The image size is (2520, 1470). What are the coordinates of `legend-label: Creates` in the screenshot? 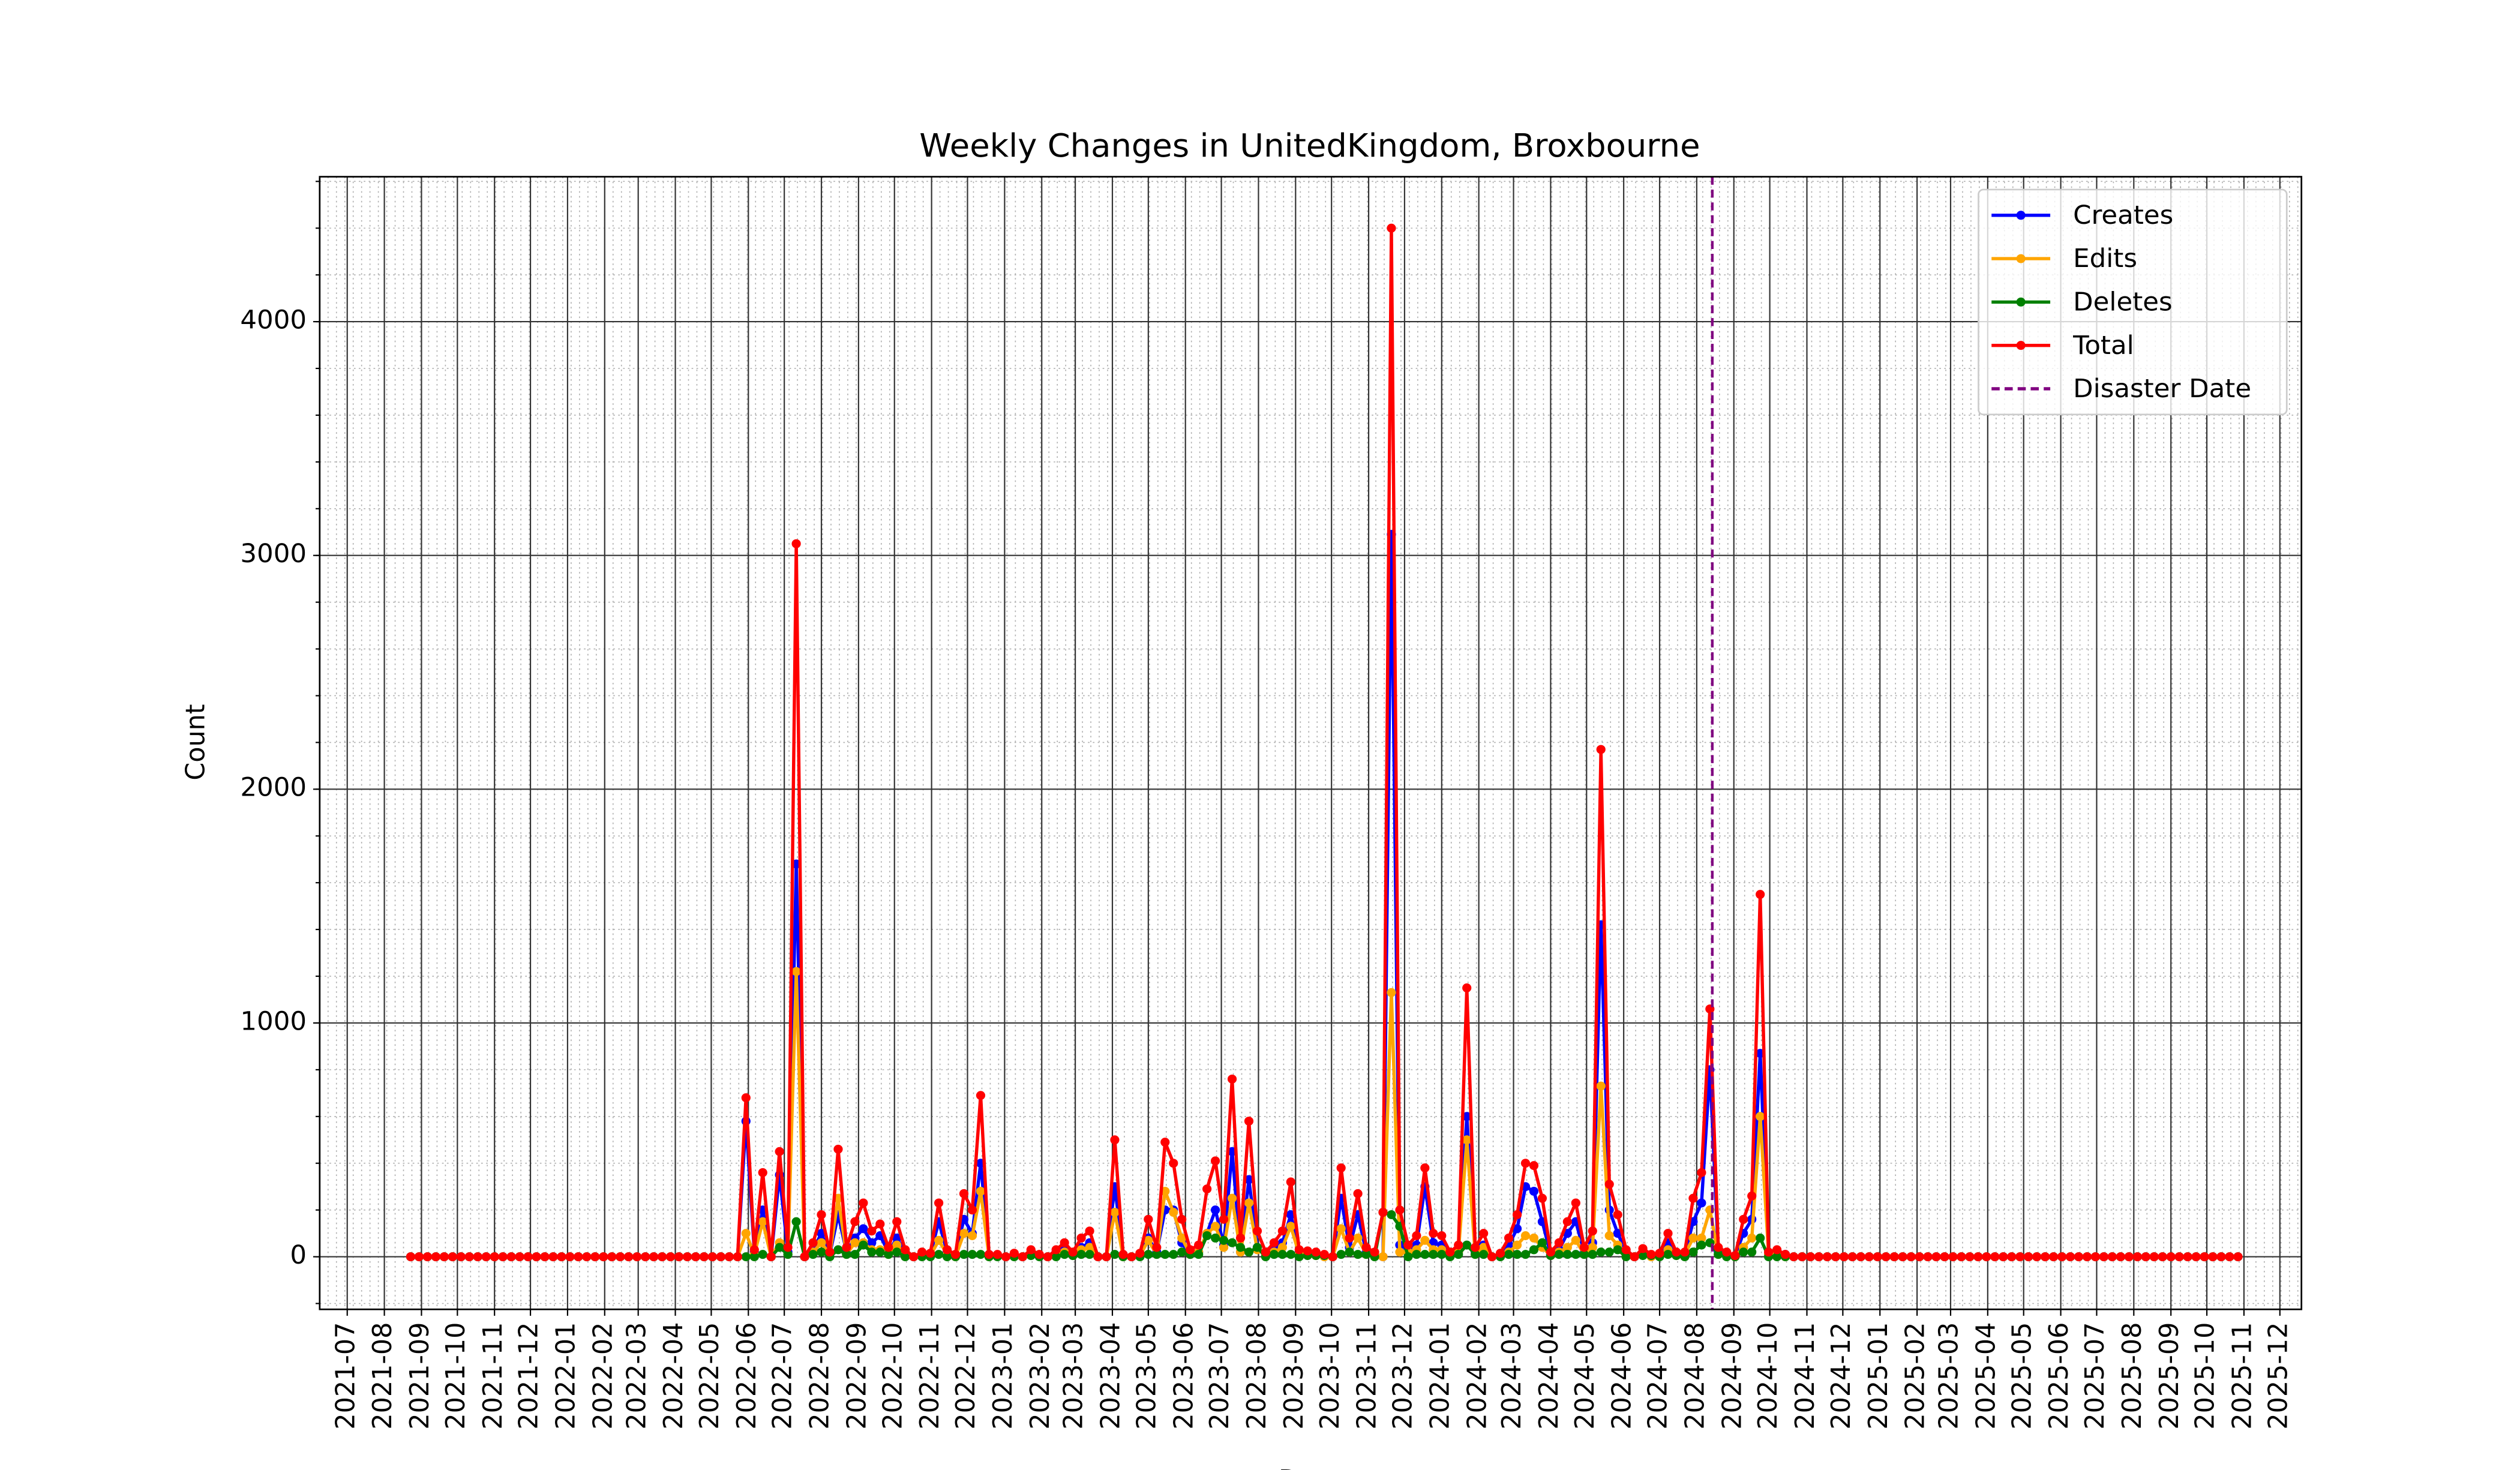 It's located at (2123, 215).